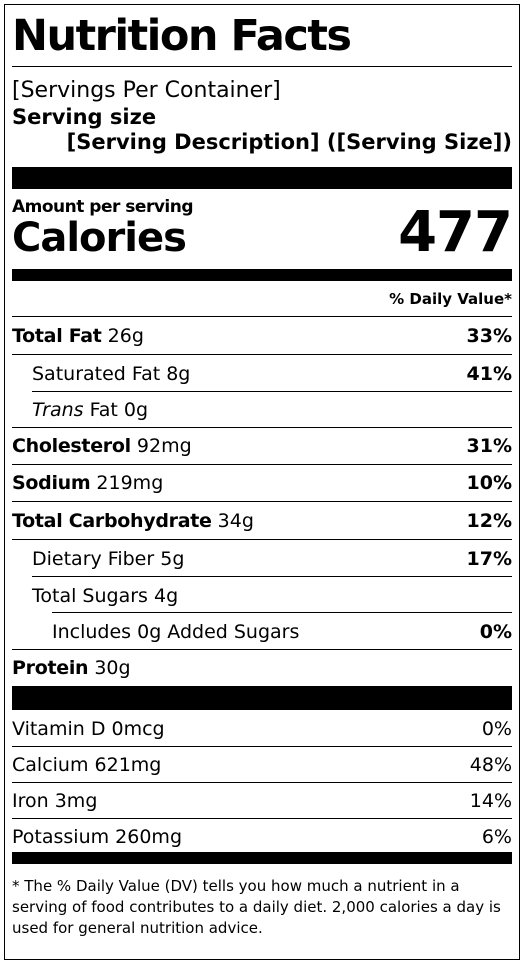 The height and width of the screenshot is (964, 524). What do you see at coordinates (103, 207) in the screenshot?
I see `amount-per-serving: Amount per serving` at bounding box center [103, 207].